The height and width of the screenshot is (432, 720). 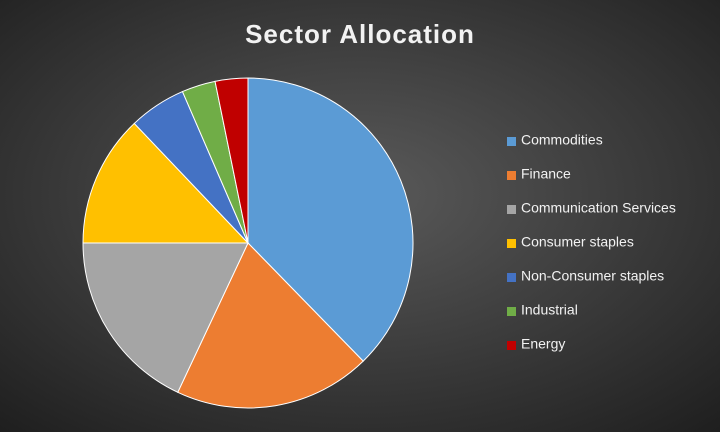 I want to click on chart-title: Sector Allocation, so click(x=360, y=34).